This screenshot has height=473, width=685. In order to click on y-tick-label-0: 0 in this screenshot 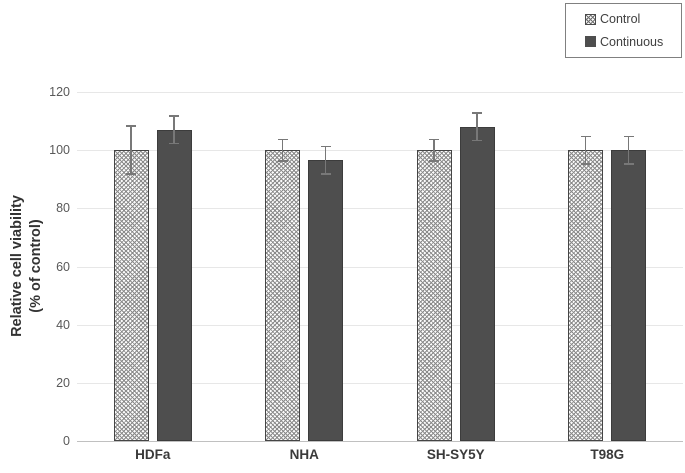, I will do `click(66, 441)`.